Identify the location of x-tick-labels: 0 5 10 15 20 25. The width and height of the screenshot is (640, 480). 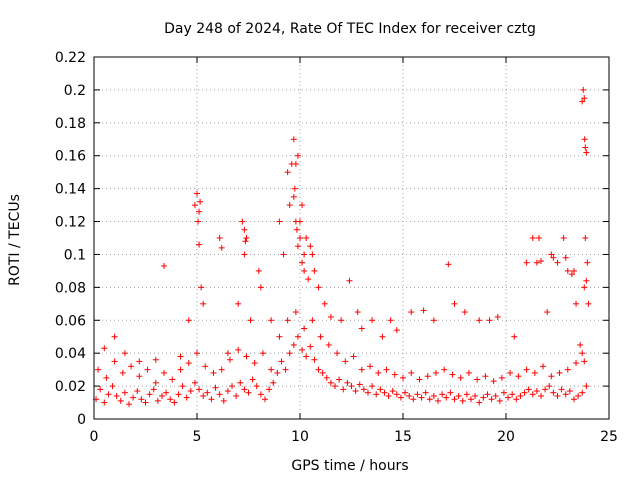
(354, 437).